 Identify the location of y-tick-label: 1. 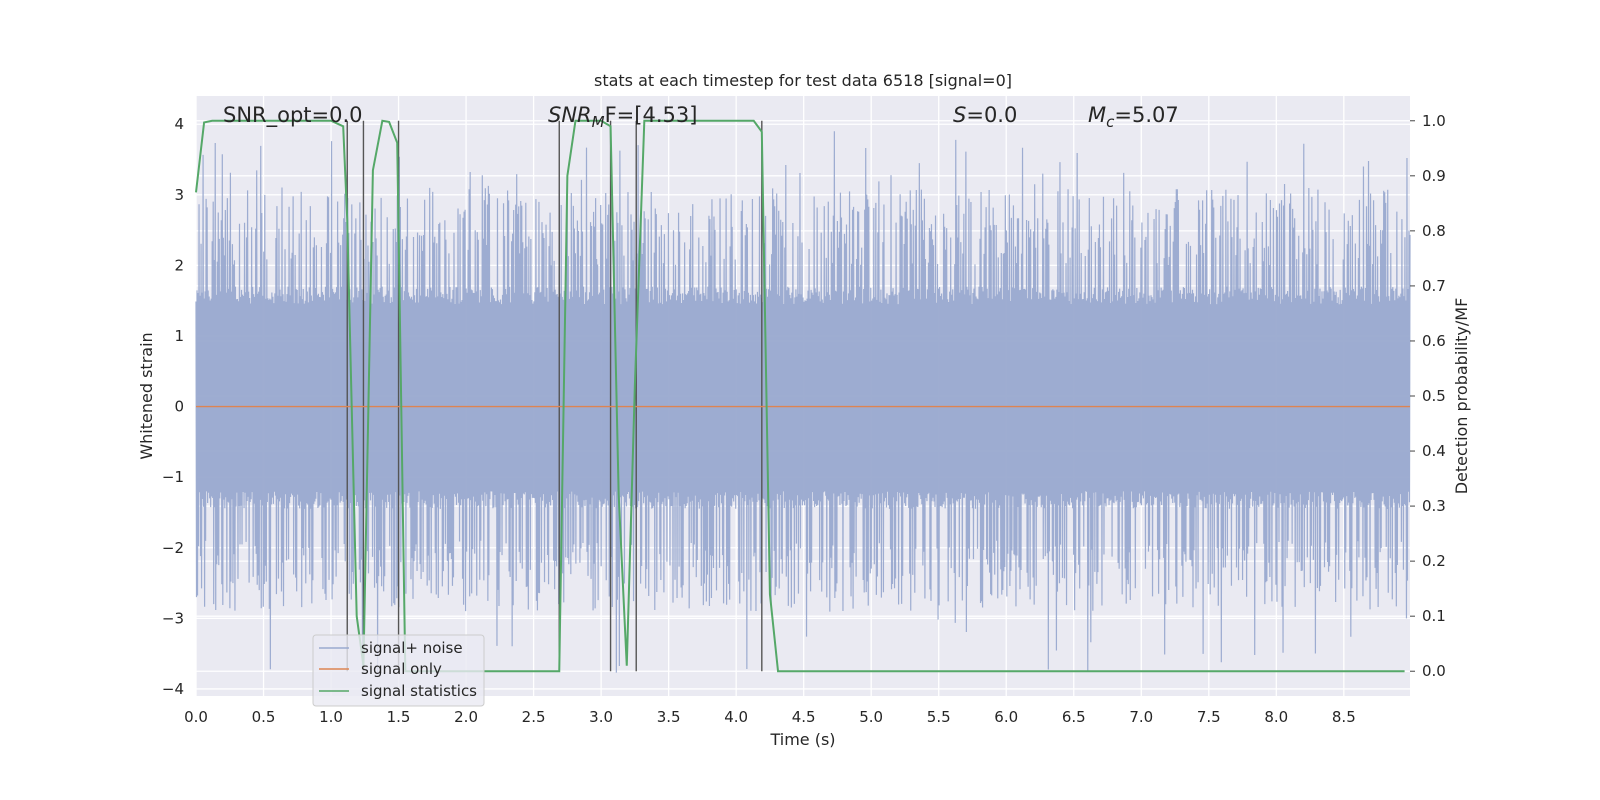
(179, 336).